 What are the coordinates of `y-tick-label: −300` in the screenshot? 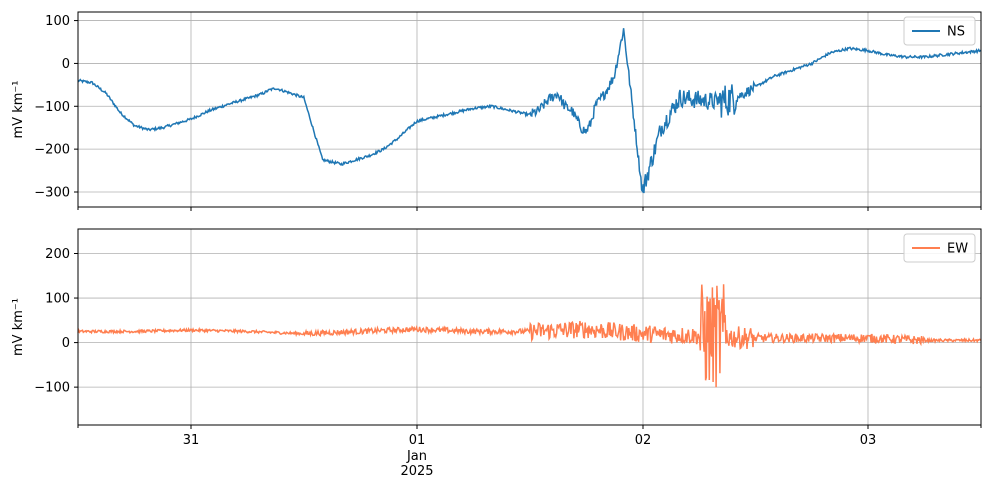 It's located at (52, 193).